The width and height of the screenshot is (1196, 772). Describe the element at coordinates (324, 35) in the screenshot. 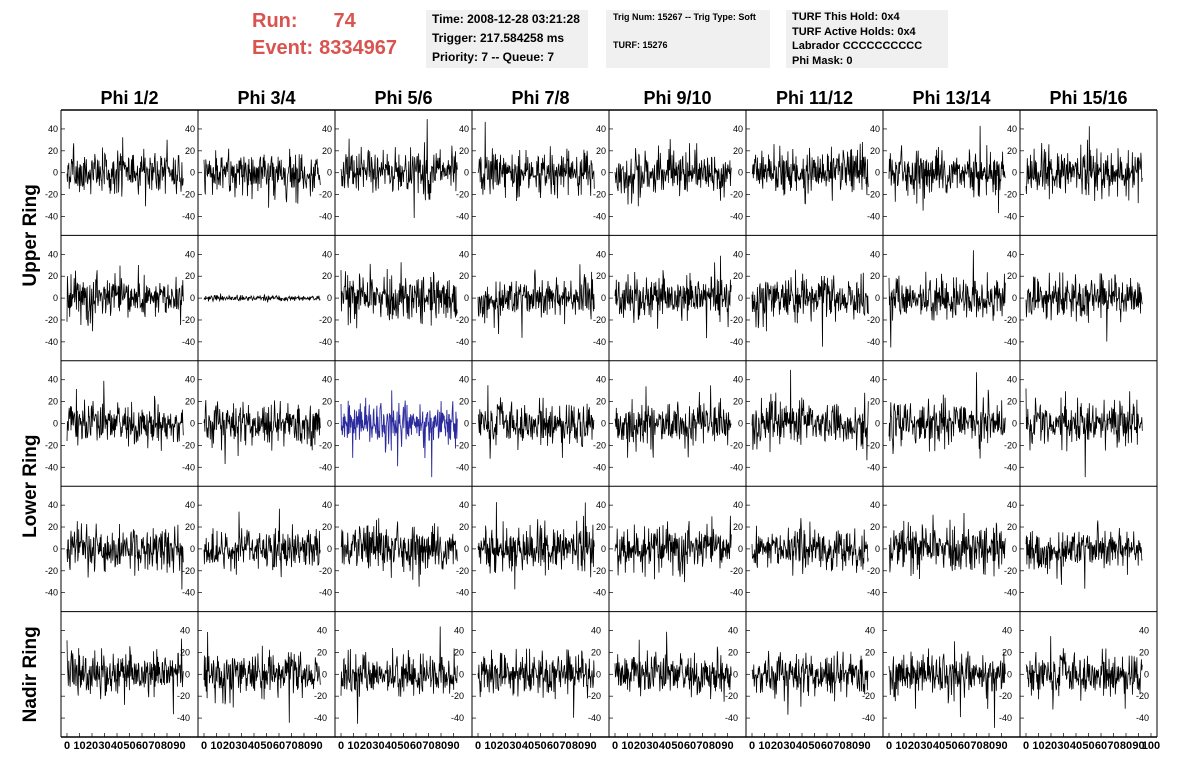

I see `run-event-header: Run: 74 Event: 8334967` at that location.